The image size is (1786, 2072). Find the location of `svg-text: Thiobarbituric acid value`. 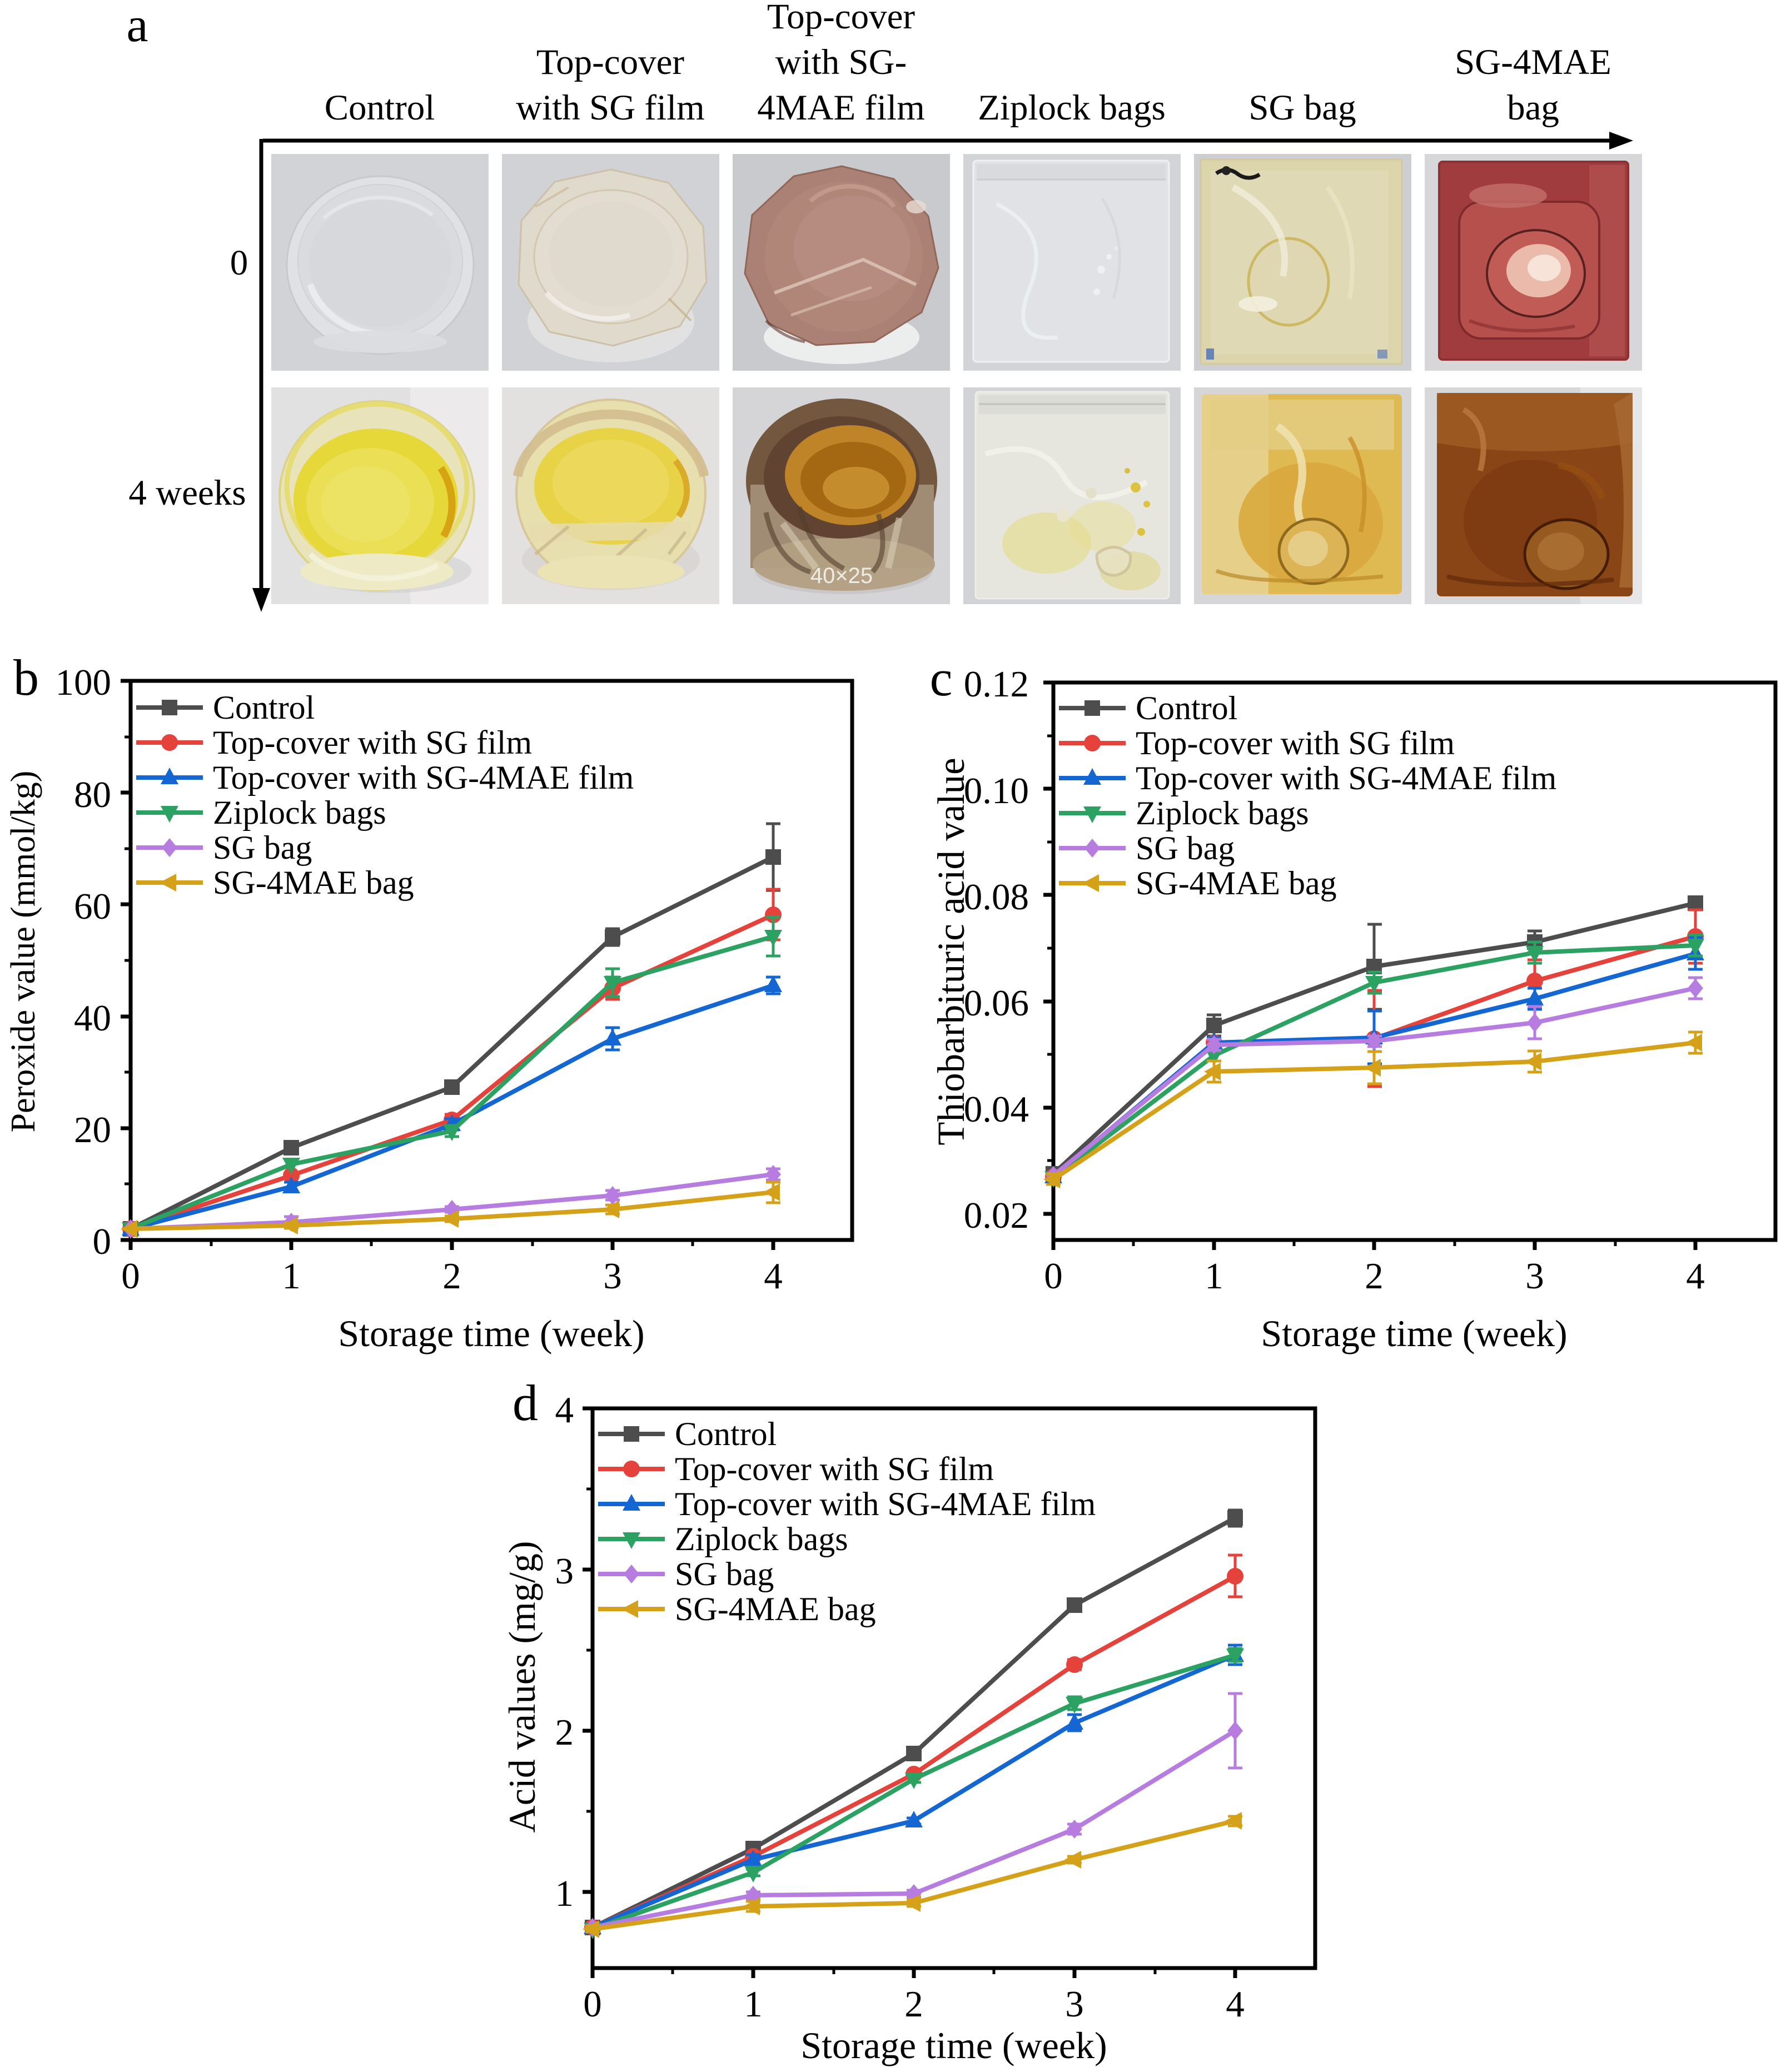

svg-text: Thiobarbituric acid value is located at coordinates (951, 952).